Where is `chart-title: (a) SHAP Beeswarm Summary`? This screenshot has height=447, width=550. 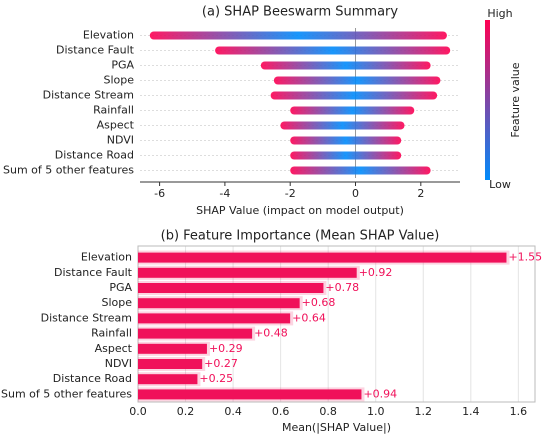 chart-title: (a) SHAP Beeswarm Summary is located at coordinates (300, 12).